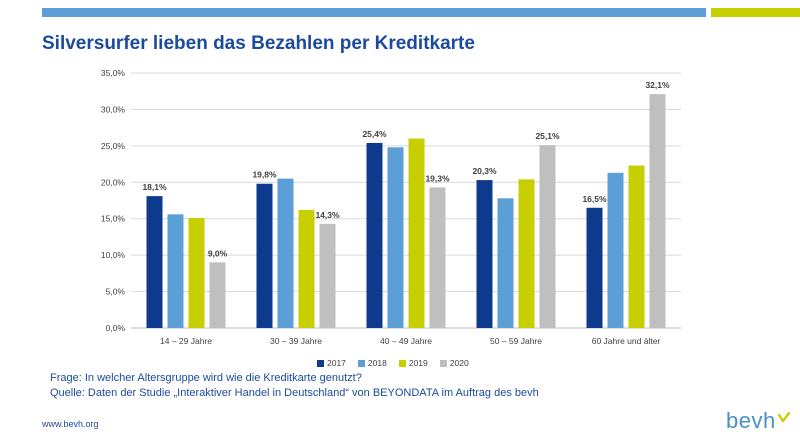 This screenshot has width=800, height=447. I want to click on legend-item: 2019, so click(413, 363).